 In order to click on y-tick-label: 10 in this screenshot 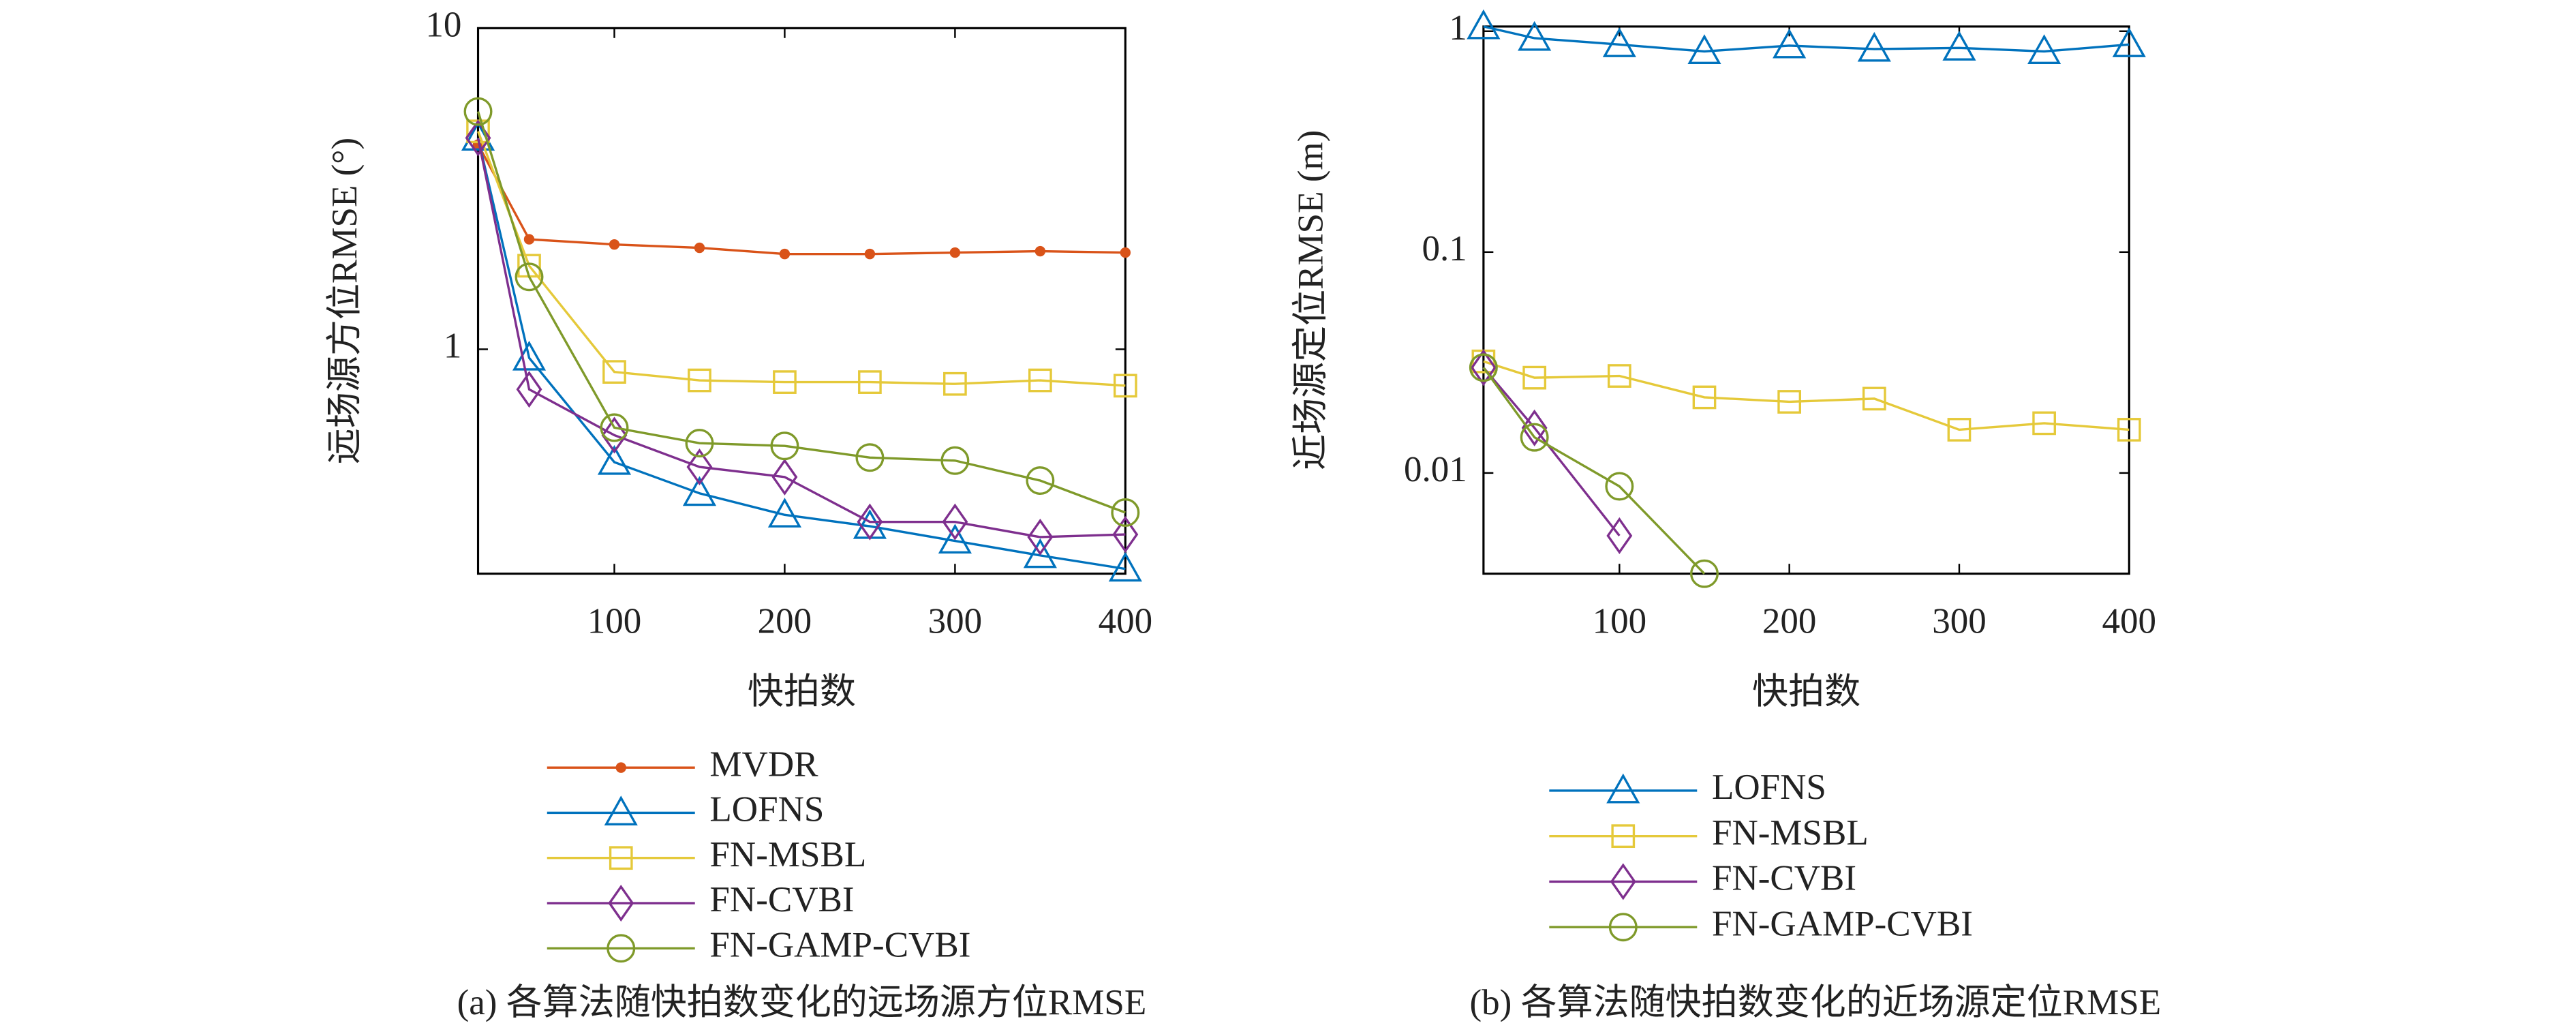, I will do `click(443, 24)`.